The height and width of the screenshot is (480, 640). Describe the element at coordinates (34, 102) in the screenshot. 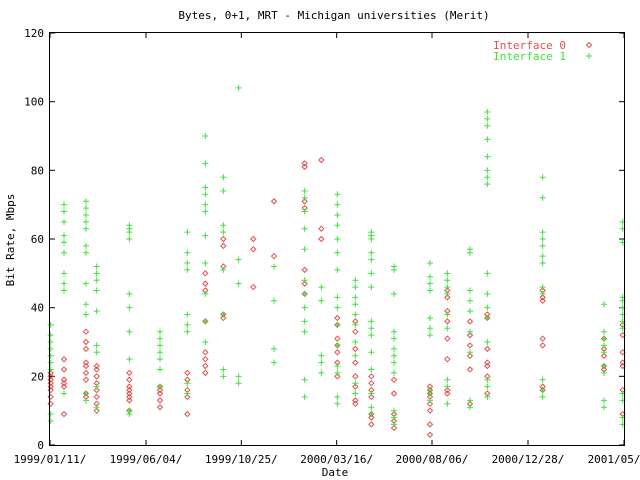

I see `y-tick-label: 100` at that location.